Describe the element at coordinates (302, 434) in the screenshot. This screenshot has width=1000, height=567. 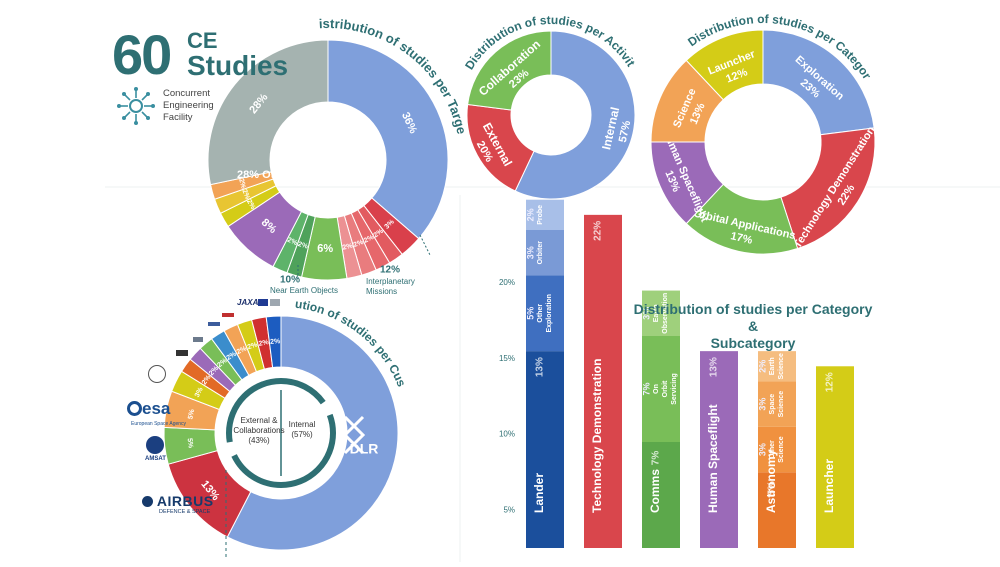
I see `customer-inner-right: (57%)` at that location.